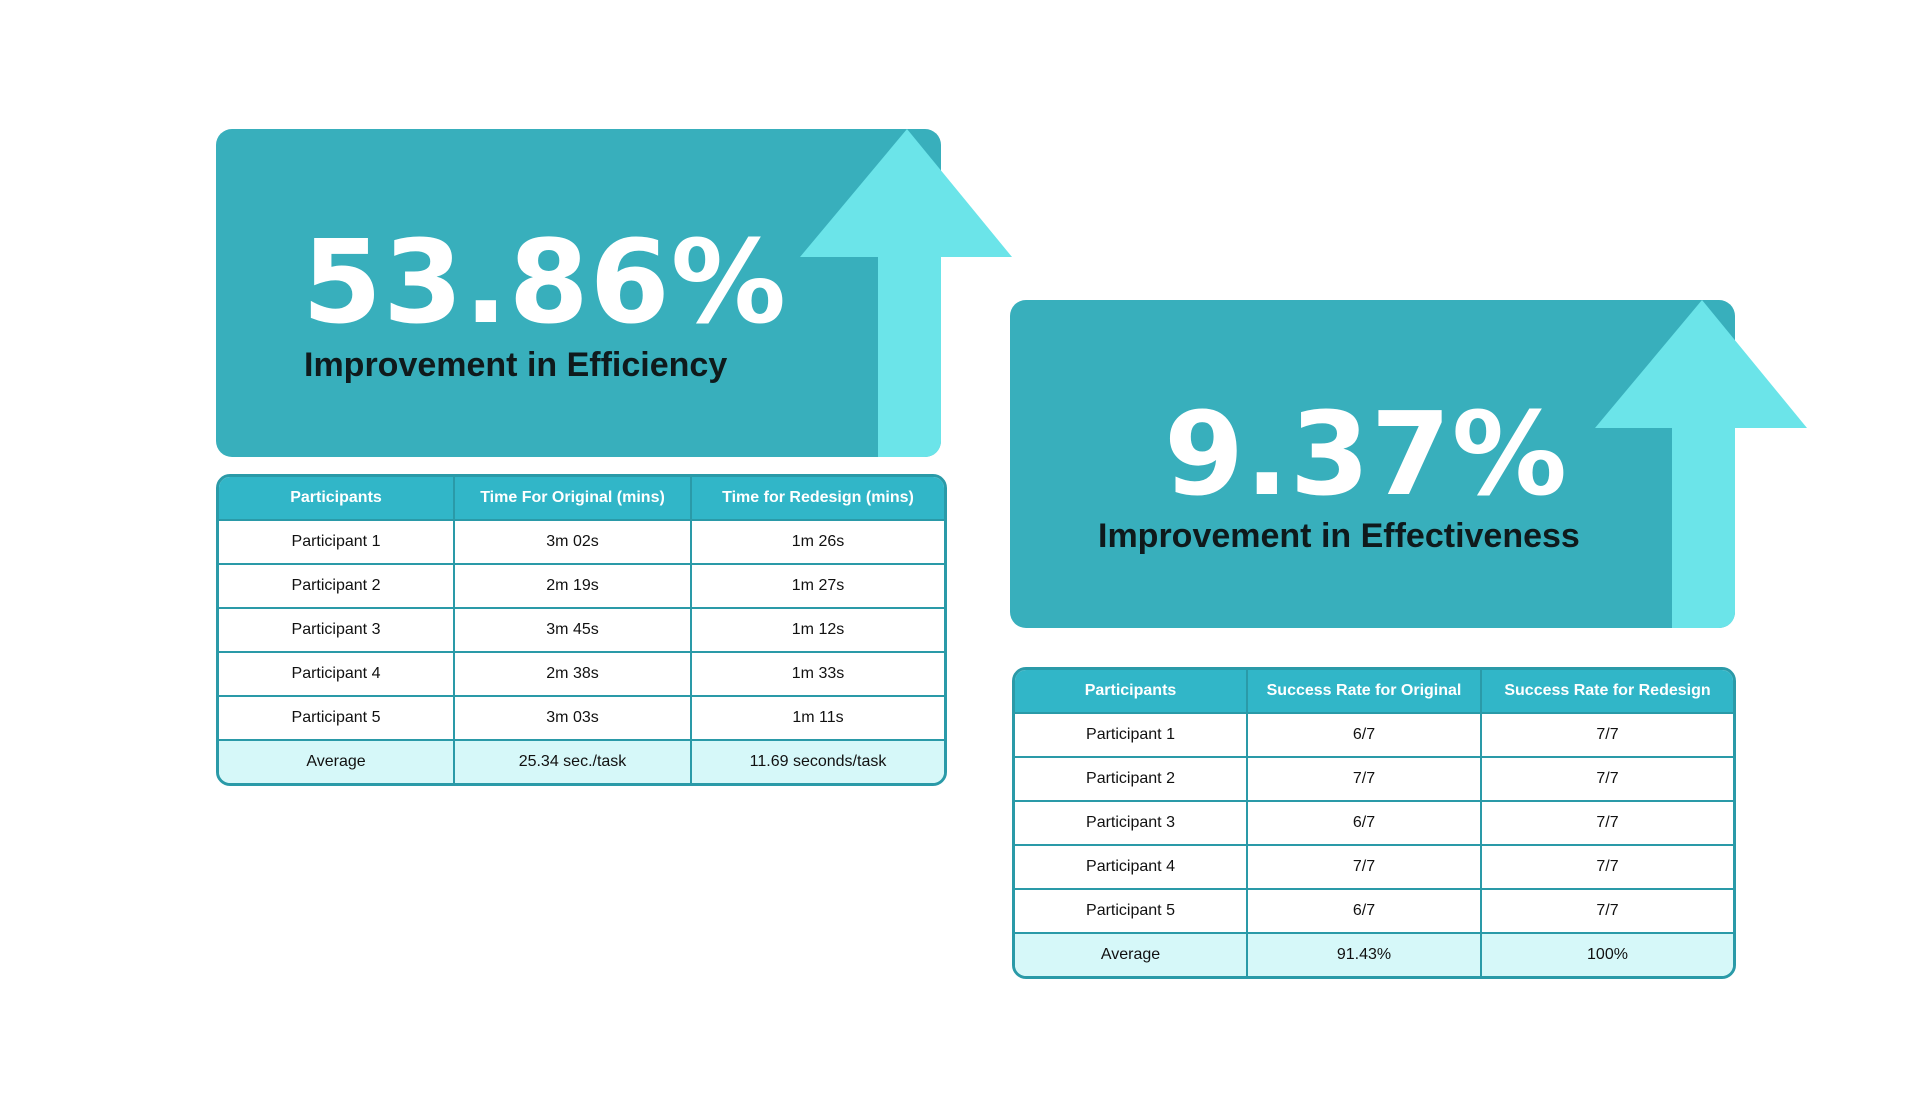 The width and height of the screenshot is (1920, 1097). I want to click on table-row: Participant 1 6/7 7/7, so click(1374, 736).